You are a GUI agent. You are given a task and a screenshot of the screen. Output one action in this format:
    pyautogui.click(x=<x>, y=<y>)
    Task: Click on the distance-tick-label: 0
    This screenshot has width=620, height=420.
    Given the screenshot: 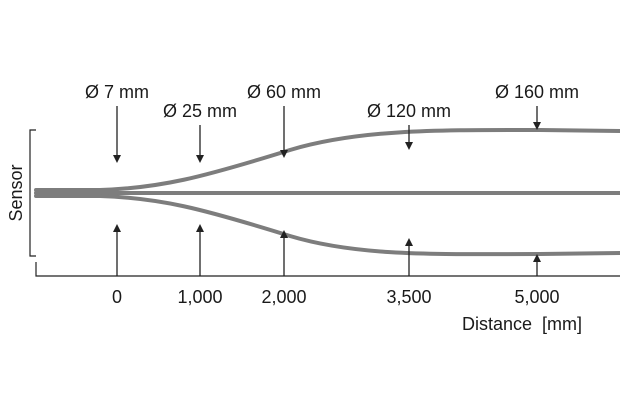 What is the action you would take?
    pyautogui.click(x=117, y=297)
    